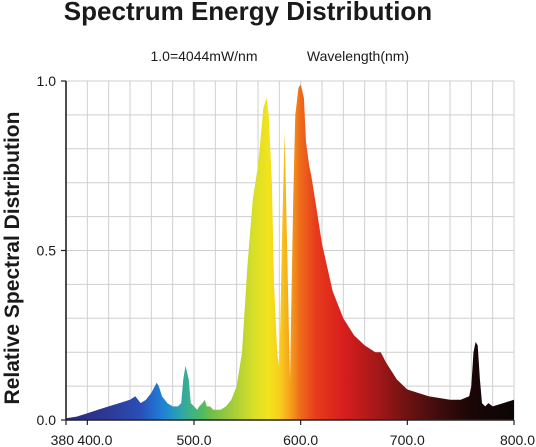 This screenshot has width=536, height=447. Describe the element at coordinates (407, 439) in the screenshot. I see `x-tick-label: 700.0` at that location.